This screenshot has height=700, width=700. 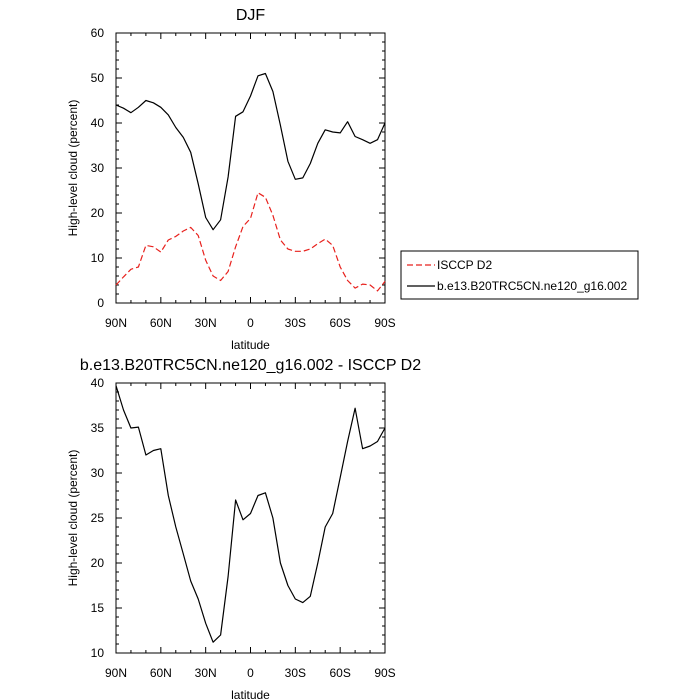 I want to click on top-x-axis-label: latitude, so click(x=250, y=345).